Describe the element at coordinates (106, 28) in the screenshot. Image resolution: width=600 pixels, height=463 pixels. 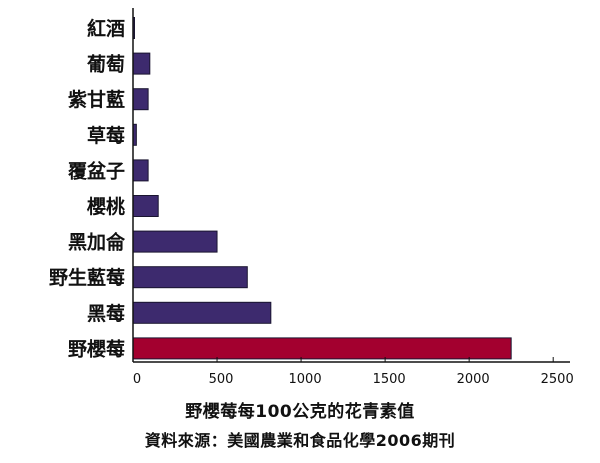
I see `category-label: 紅酒` at that location.